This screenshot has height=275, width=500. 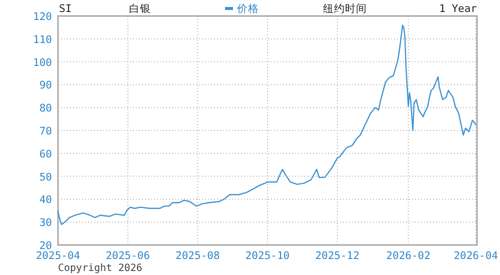 What do you see at coordinates (267, 256) in the screenshot?
I see `x-tick-label: 2025-10` at bounding box center [267, 256].